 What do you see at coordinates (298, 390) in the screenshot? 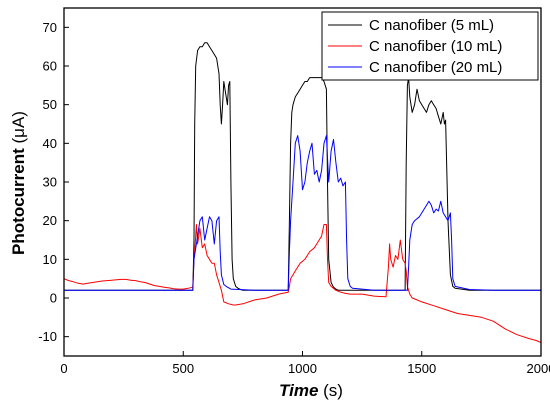
I see `x-axis-title-main: Time` at bounding box center [298, 390].